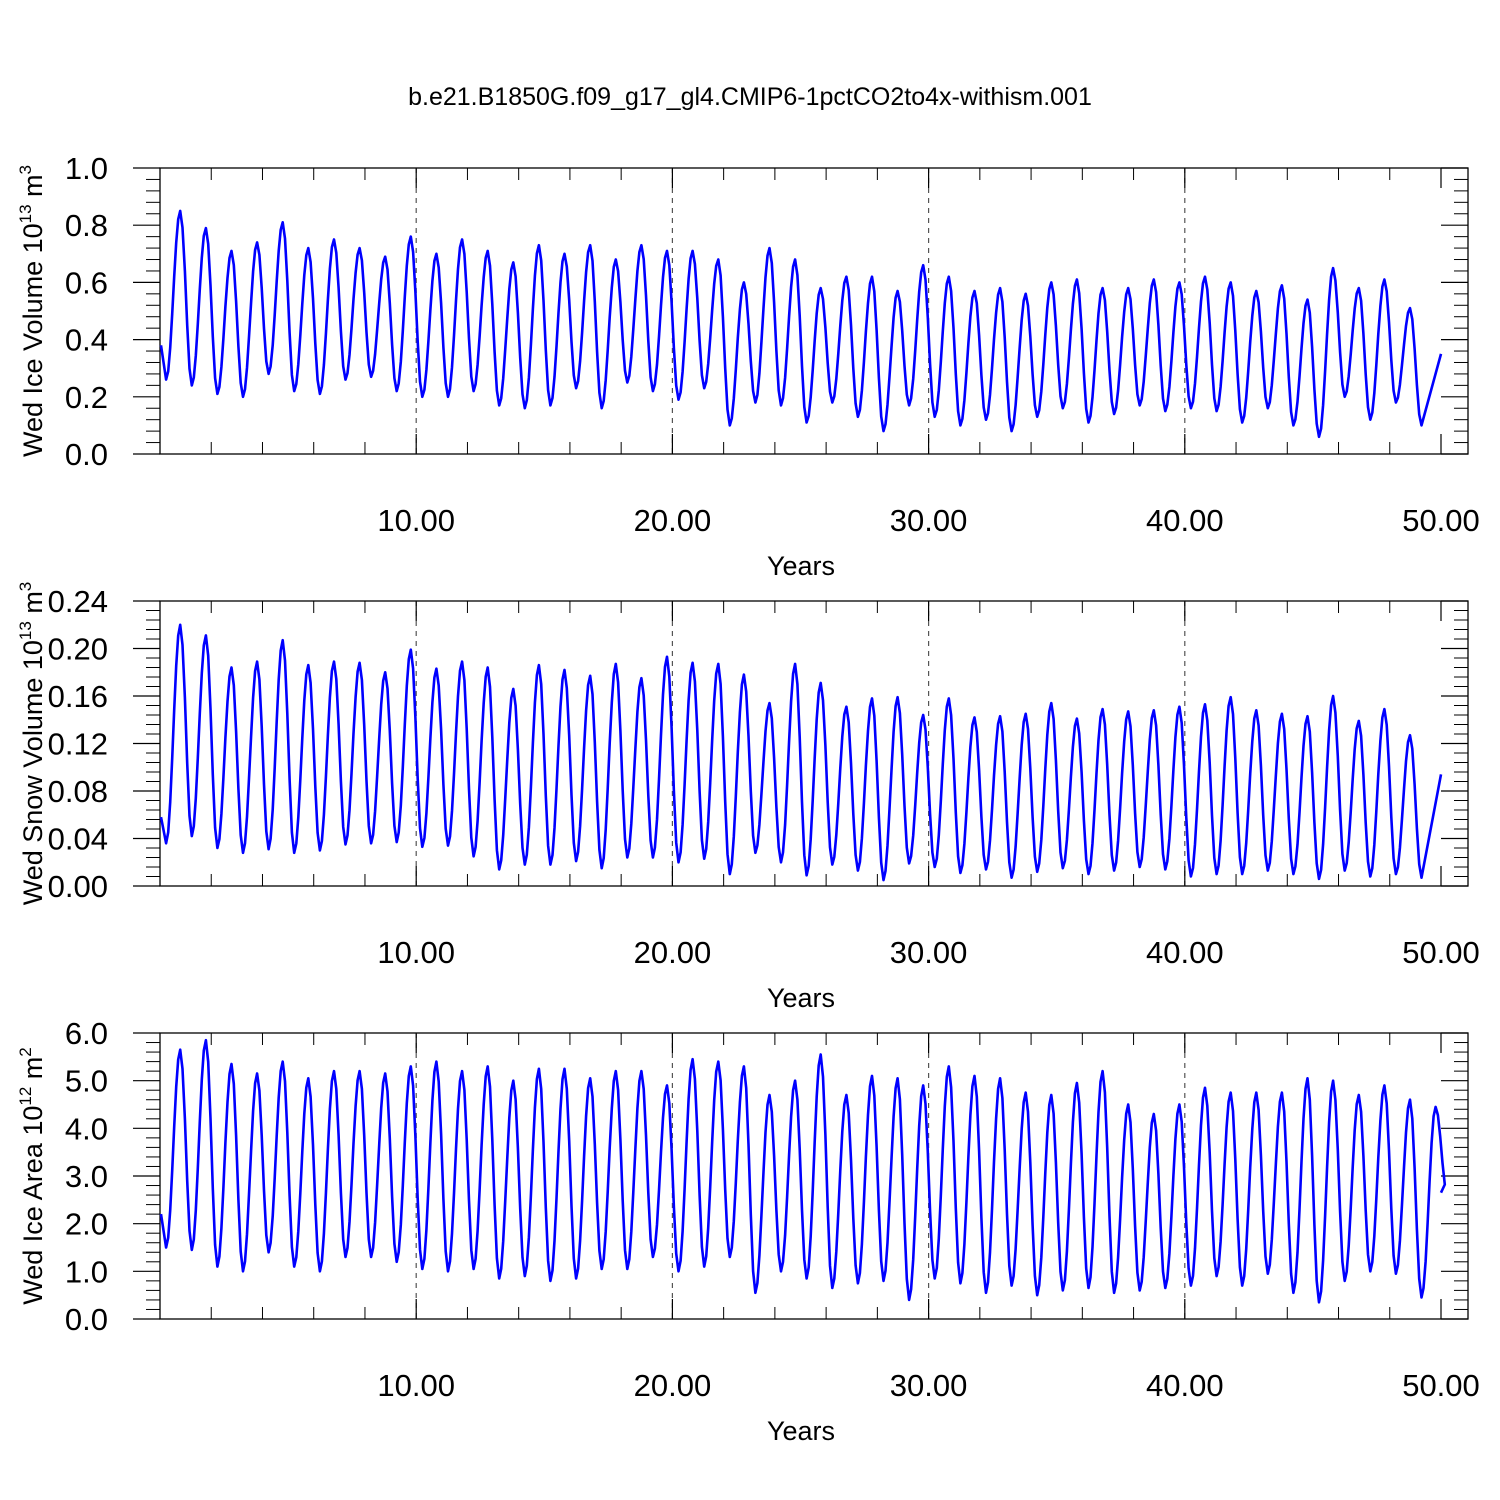 This screenshot has width=1500, height=1500. Describe the element at coordinates (86, 282) in the screenshot. I see `y-tick-label: 0.6` at that location.